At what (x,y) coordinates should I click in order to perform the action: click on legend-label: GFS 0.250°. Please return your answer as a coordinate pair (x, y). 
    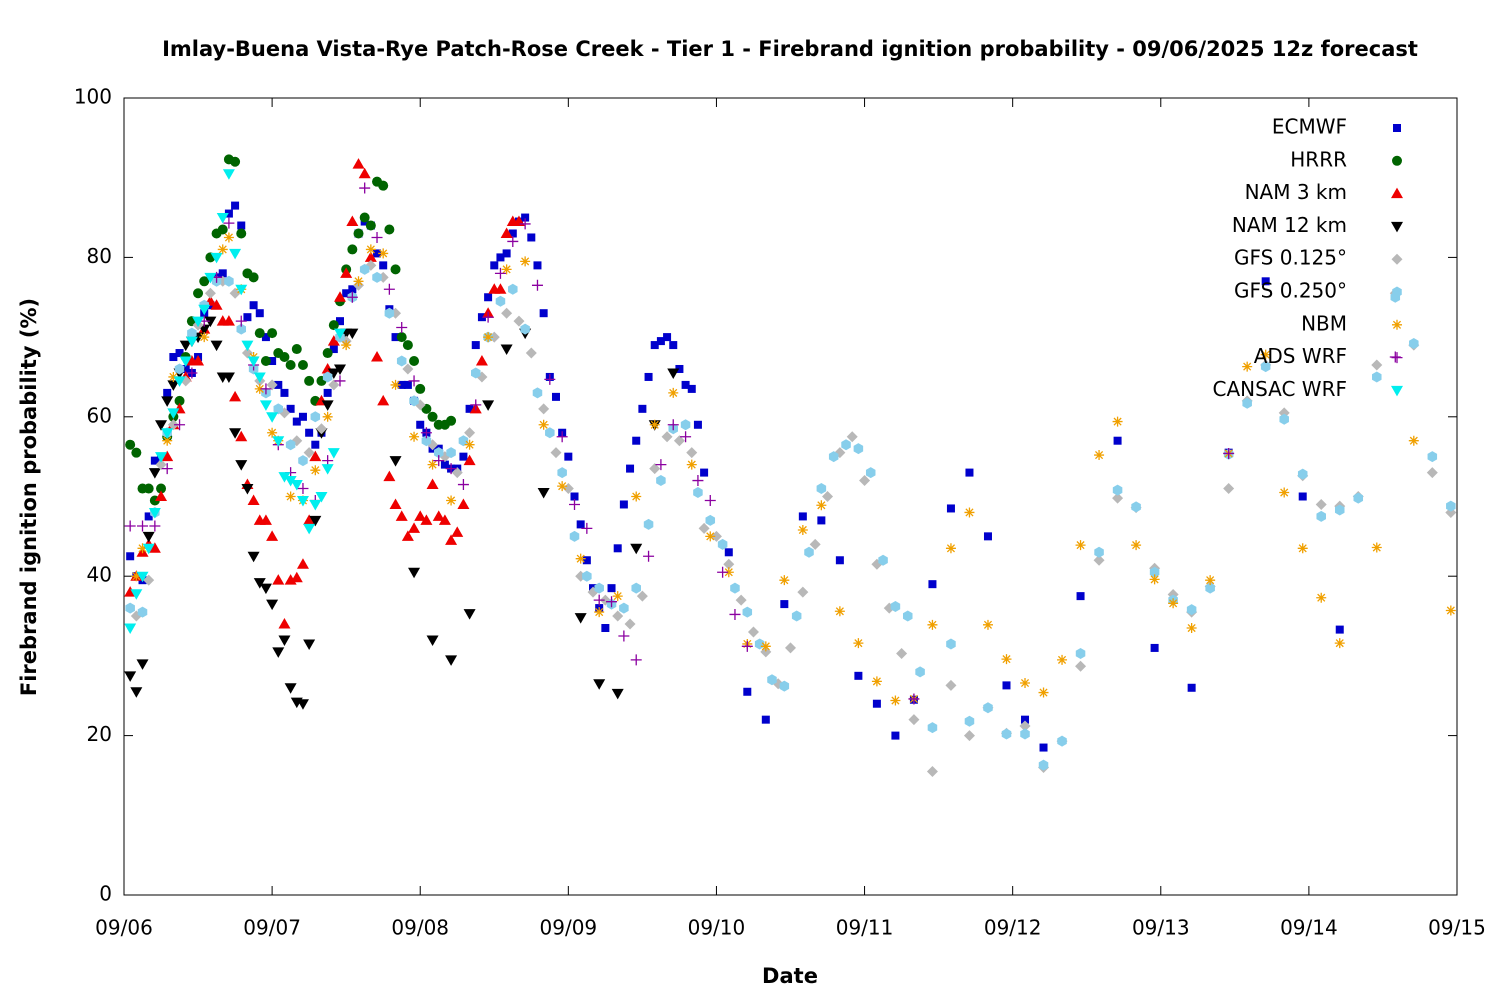
    Looking at the image, I should click on (1290, 291).